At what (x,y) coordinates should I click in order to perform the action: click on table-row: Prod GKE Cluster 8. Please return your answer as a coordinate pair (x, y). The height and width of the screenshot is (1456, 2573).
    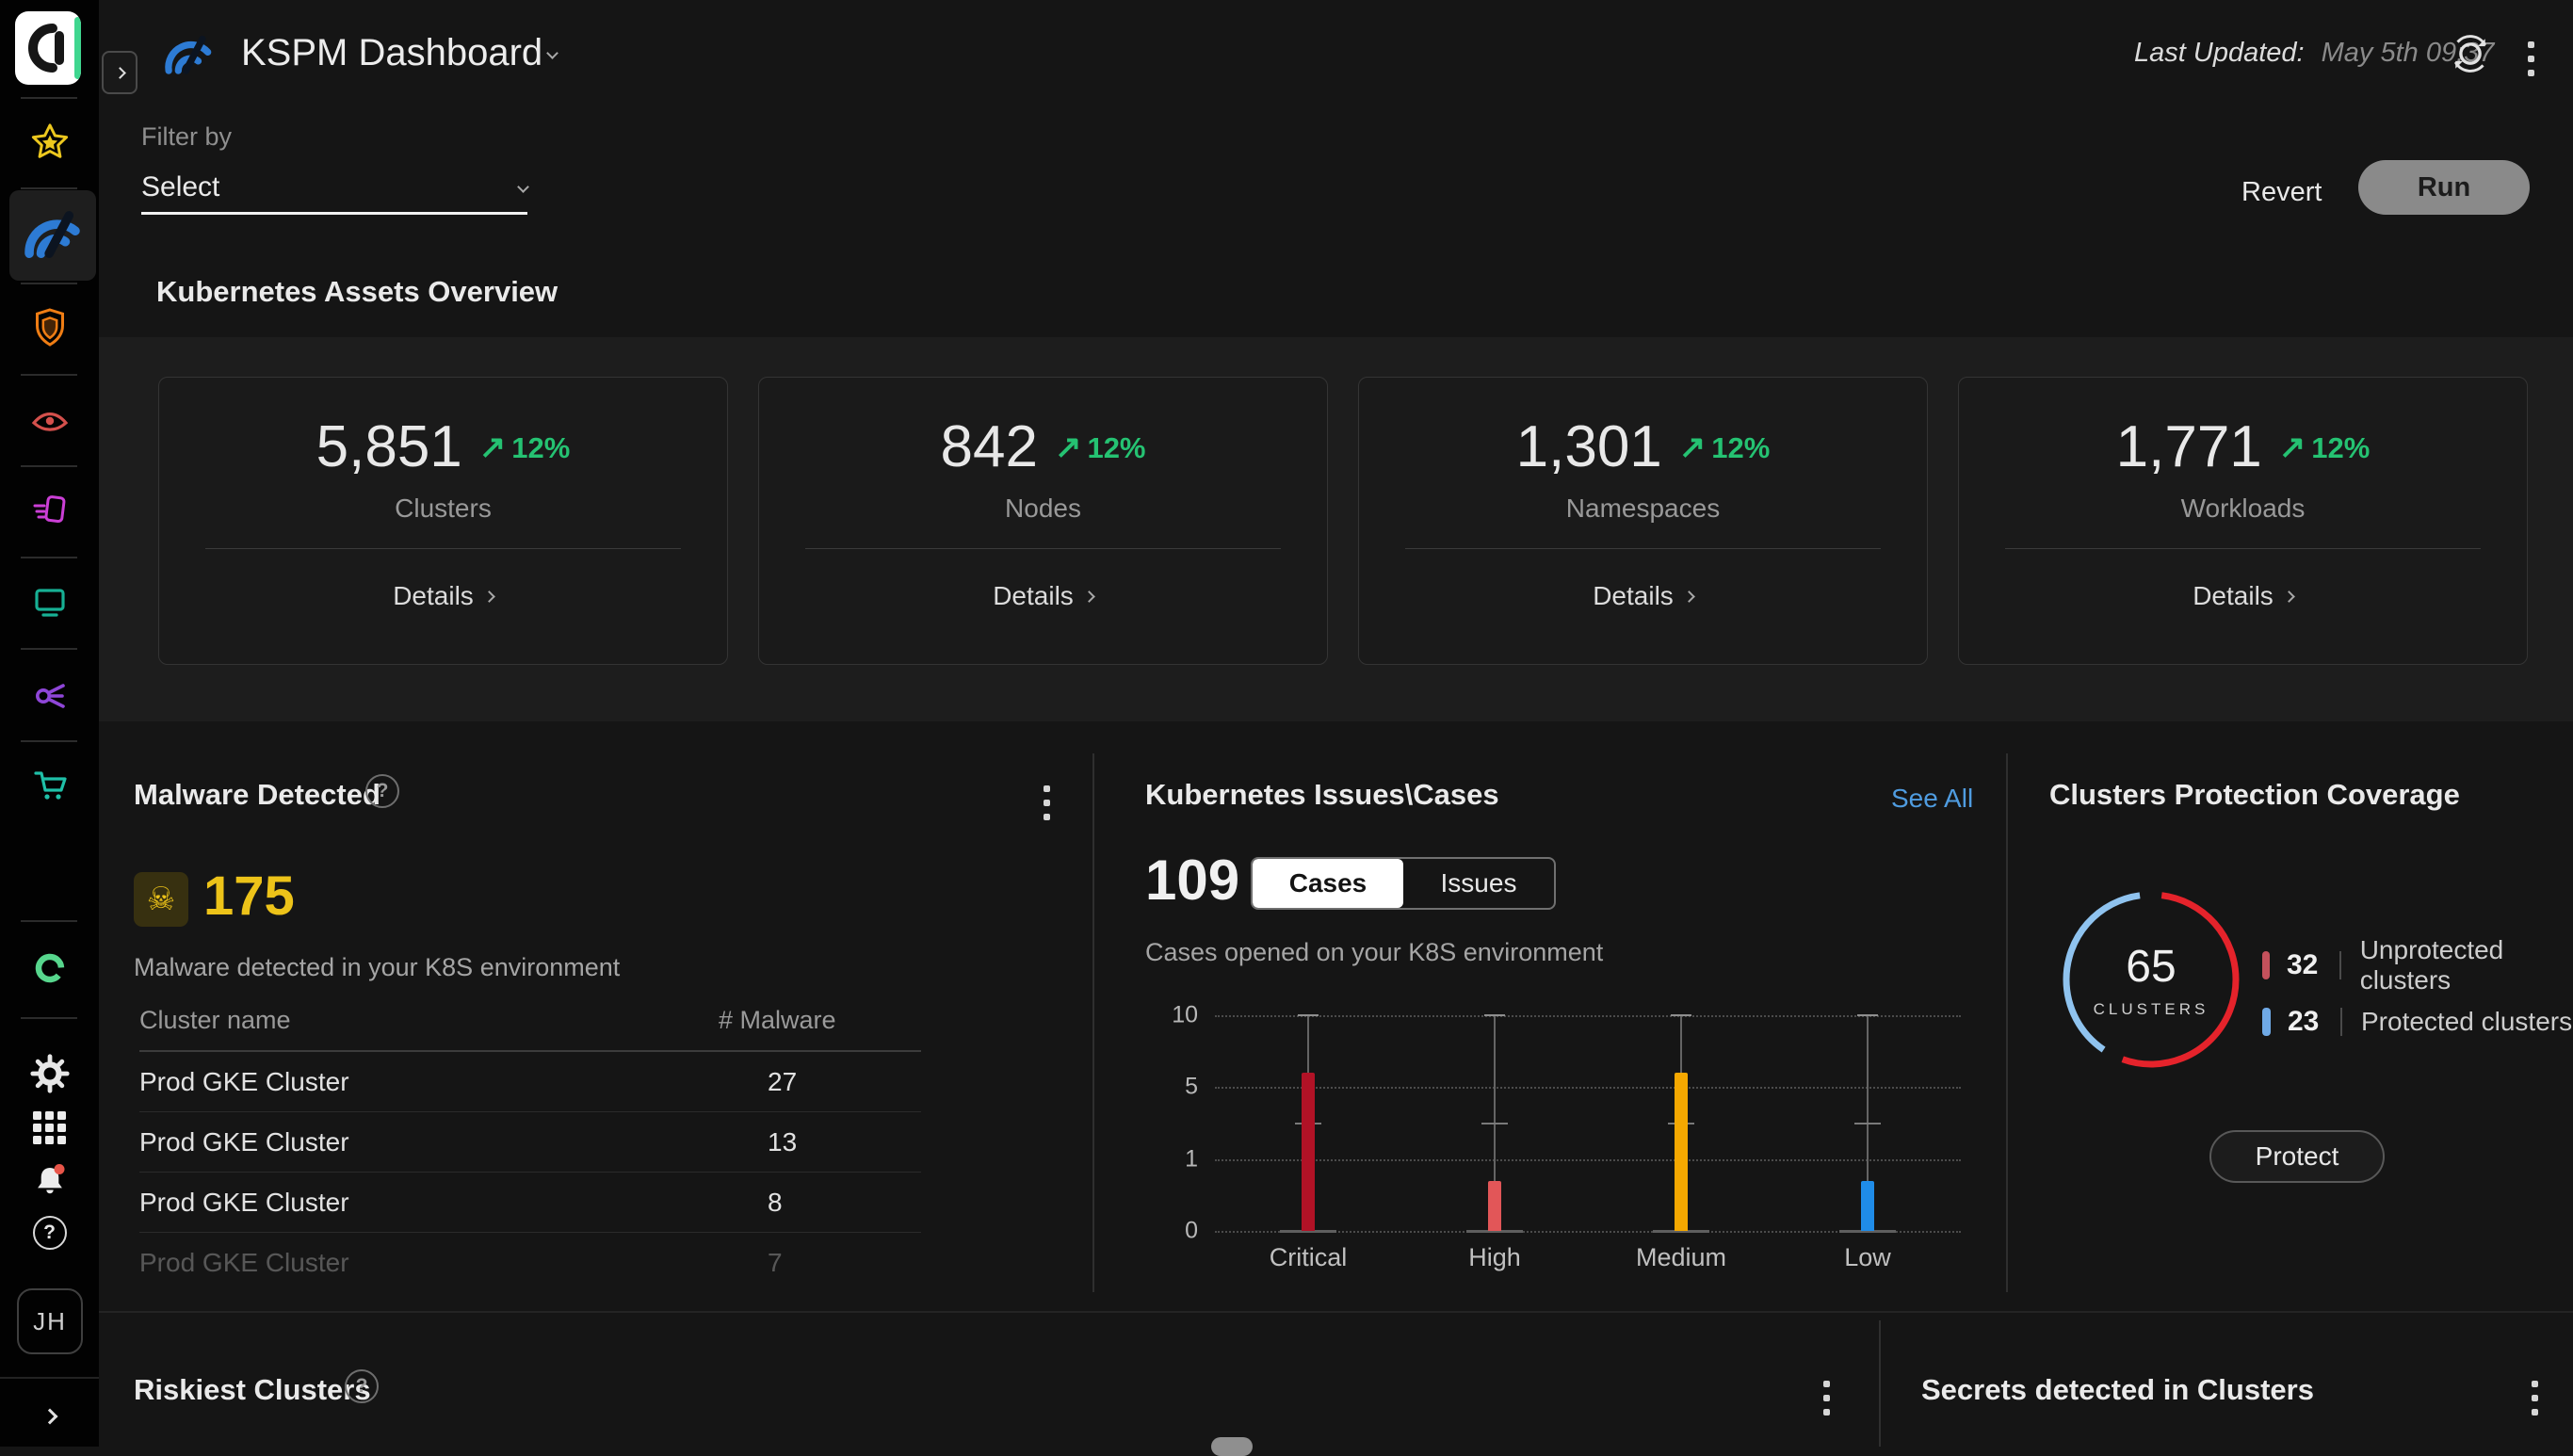
    Looking at the image, I should click on (530, 1203).